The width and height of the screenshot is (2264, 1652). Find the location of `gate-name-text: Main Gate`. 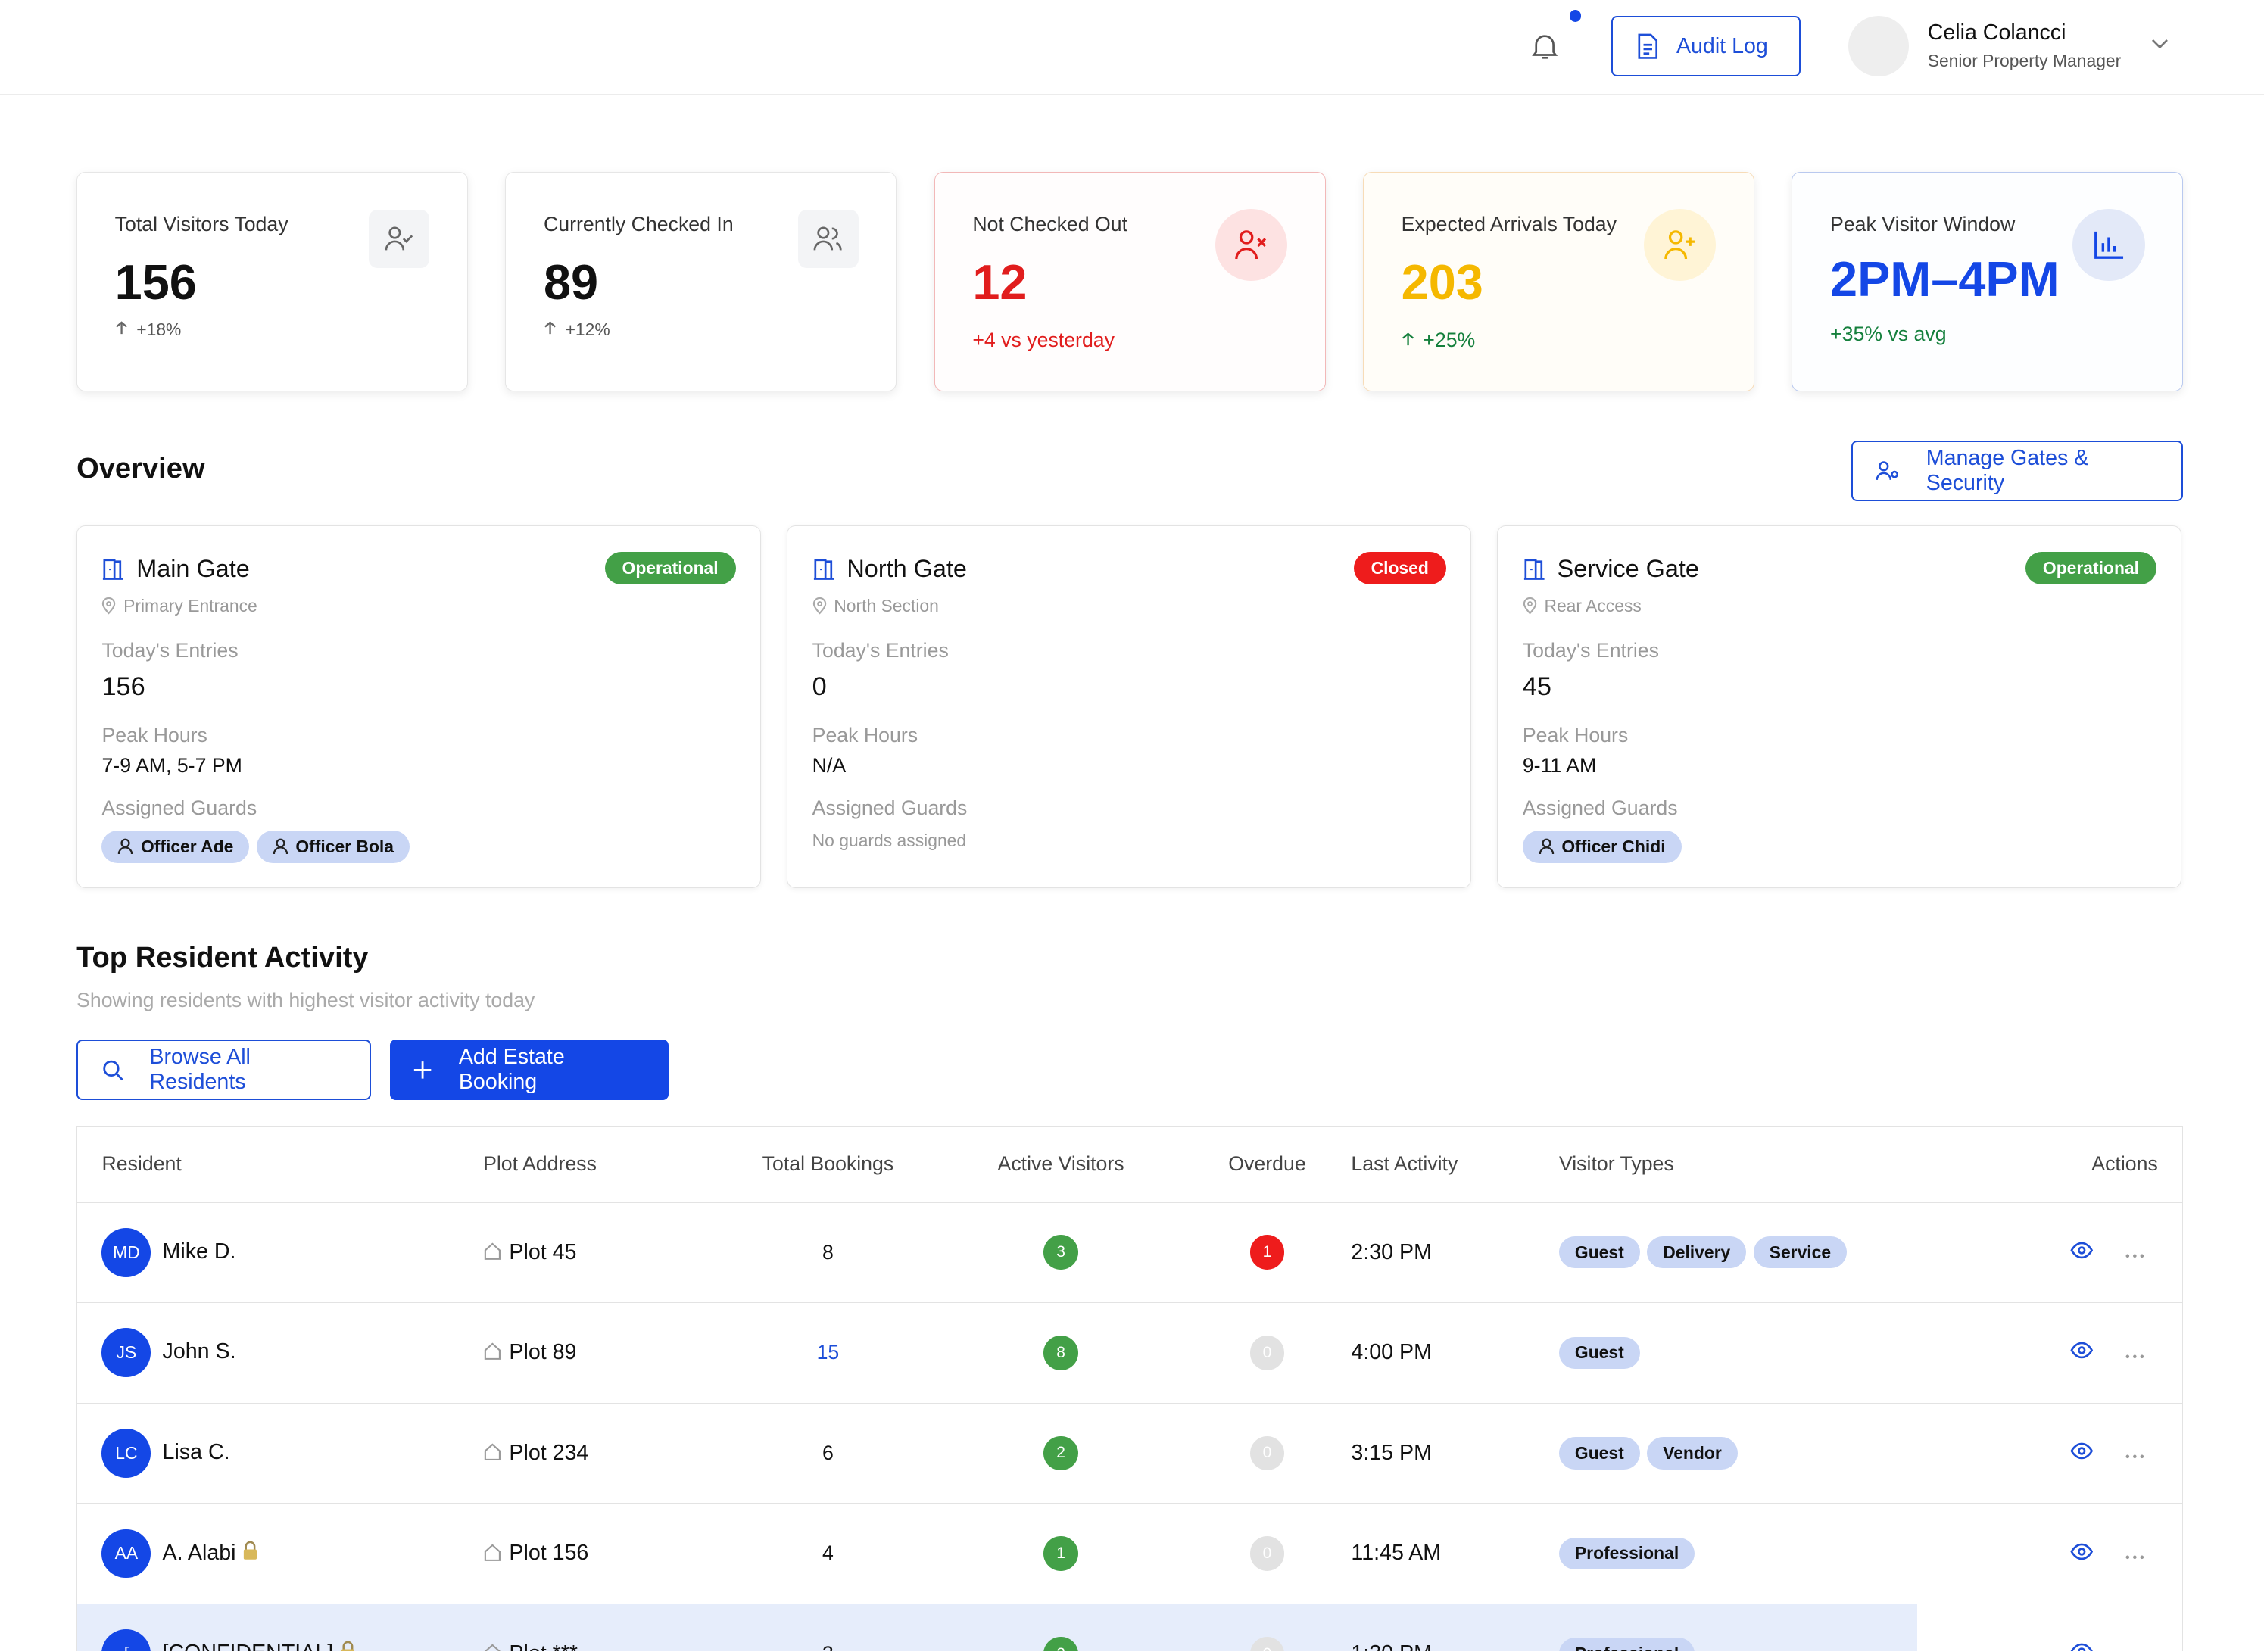

gate-name-text: Main Gate is located at coordinates (193, 569).